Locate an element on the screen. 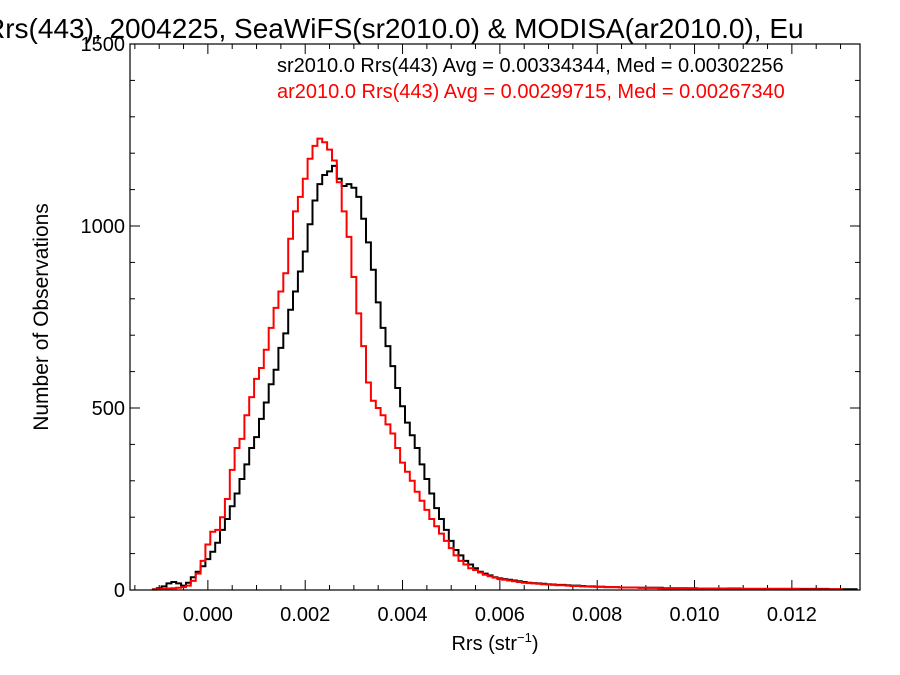 The width and height of the screenshot is (900, 675). x-axis-label: Rrs (str−1) is located at coordinates (494, 642).